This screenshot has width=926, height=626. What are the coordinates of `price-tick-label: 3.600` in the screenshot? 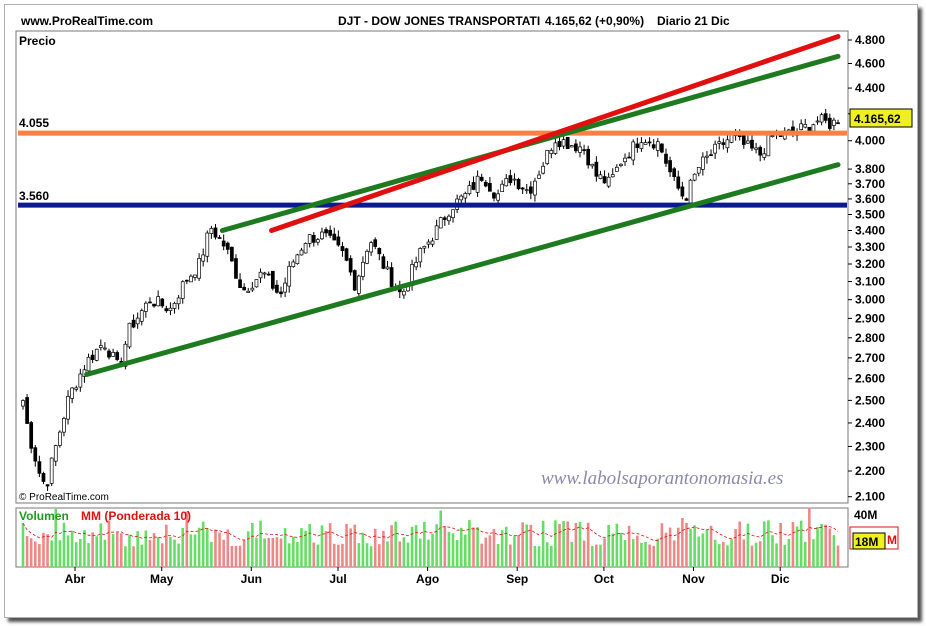 It's located at (870, 199).